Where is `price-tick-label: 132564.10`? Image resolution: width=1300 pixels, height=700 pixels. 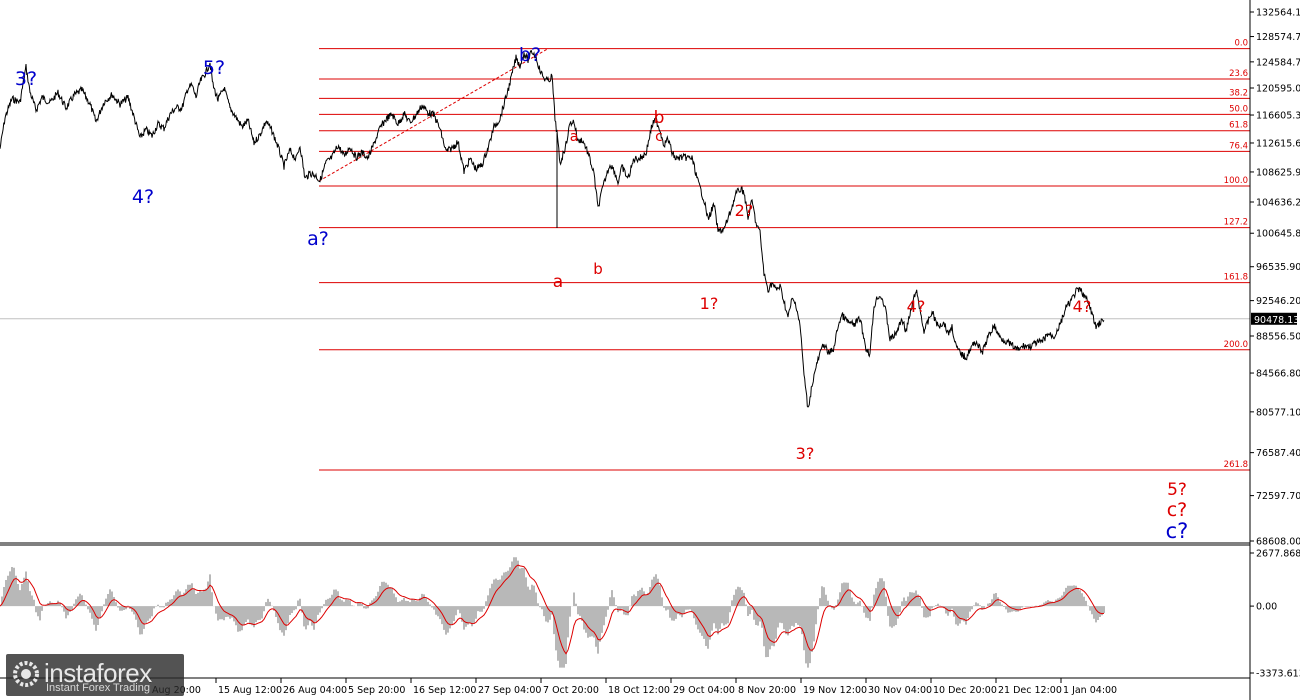
price-tick-label: 132564.10 is located at coordinates (1278, 13).